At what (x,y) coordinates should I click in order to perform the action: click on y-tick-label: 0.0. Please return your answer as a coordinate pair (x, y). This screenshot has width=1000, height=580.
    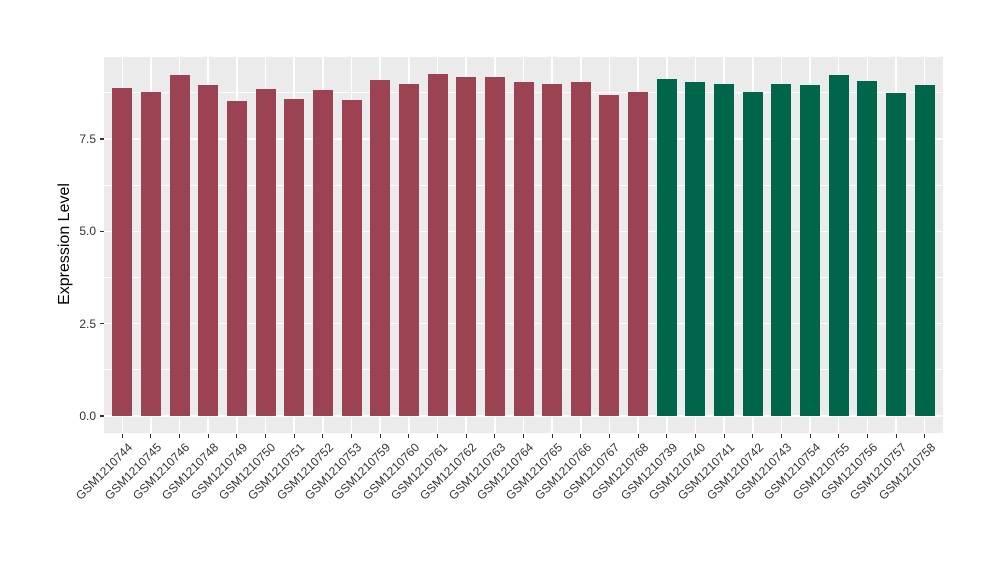
    Looking at the image, I should click on (87, 416).